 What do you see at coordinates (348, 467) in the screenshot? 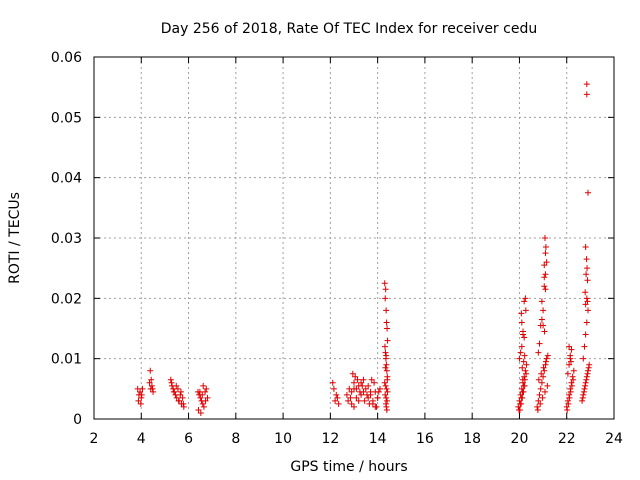
I see `x-axis-label: GPS time / hours` at bounding box center [348, 467].